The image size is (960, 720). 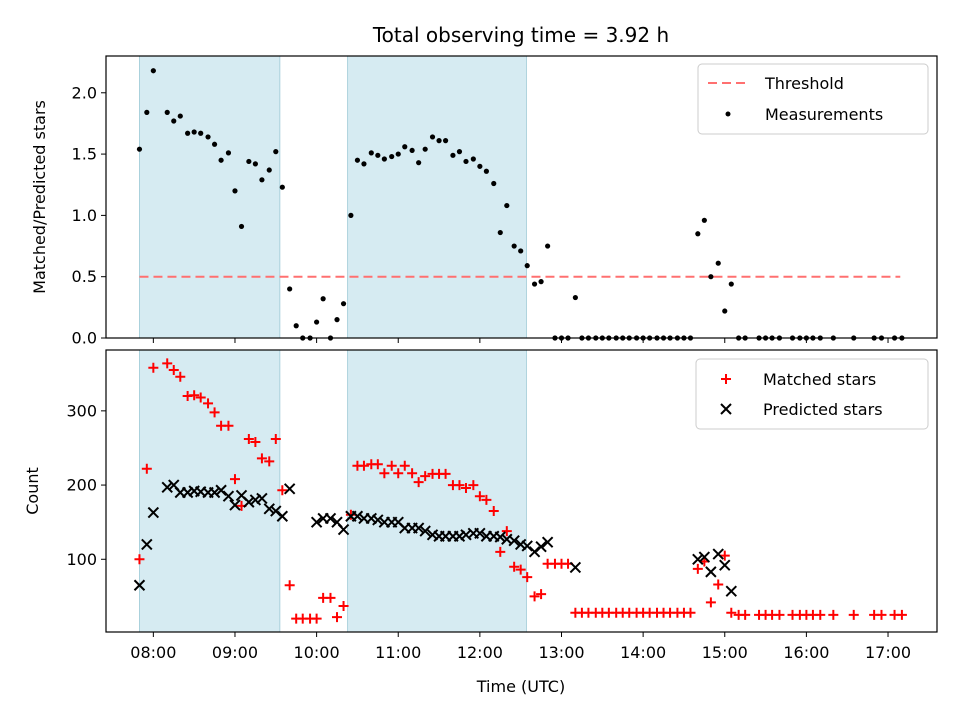 What do you see at coordinates (643, 652) in the screenshot?
I see `x-tick-label: 14:00` at bounding box center [643, 652].